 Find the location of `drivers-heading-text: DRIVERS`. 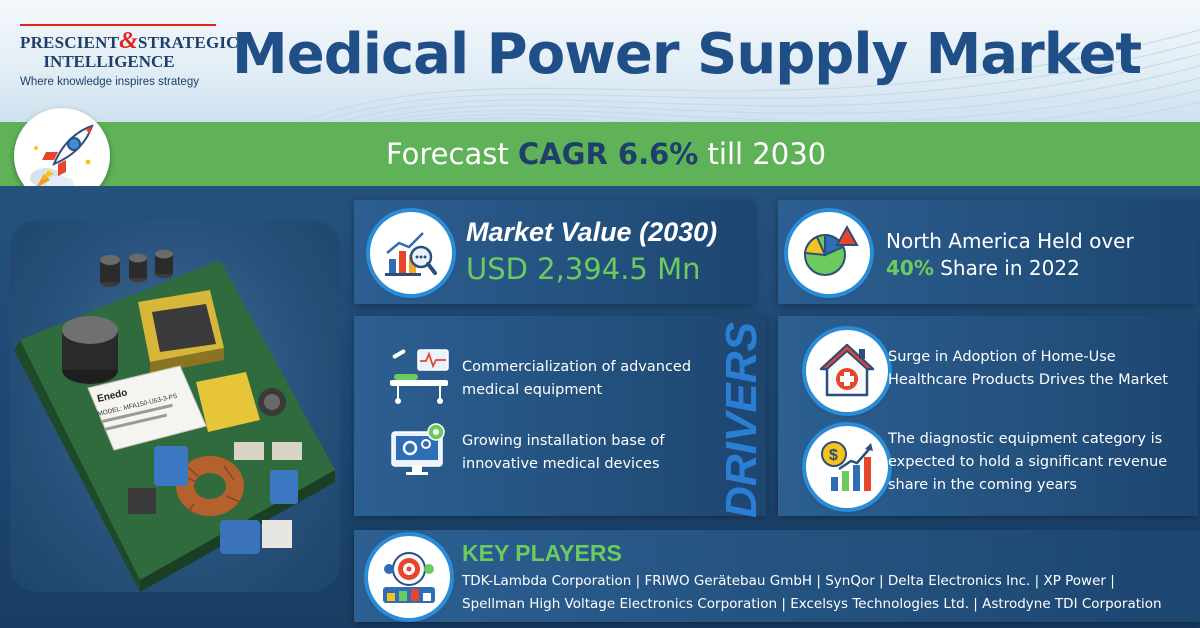

drivers-heading-text: DRIVERS is located at coordinates (740, 420).